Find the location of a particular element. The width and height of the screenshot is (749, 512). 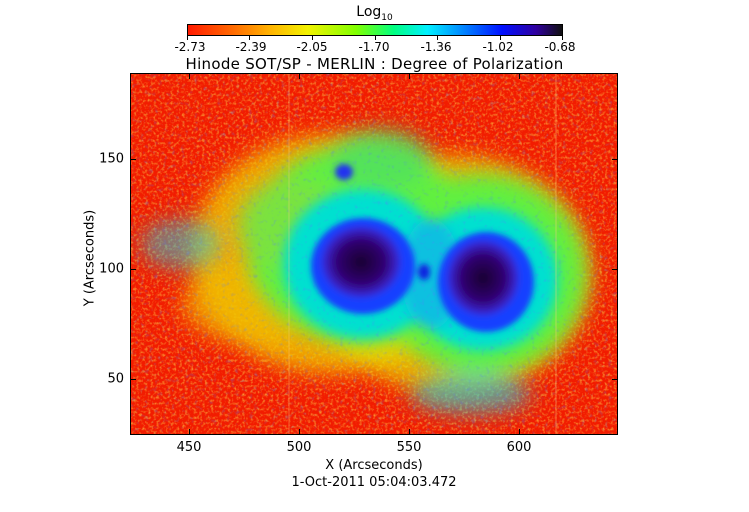

y-tick-label: 100 is located at coordinates (111, 269).